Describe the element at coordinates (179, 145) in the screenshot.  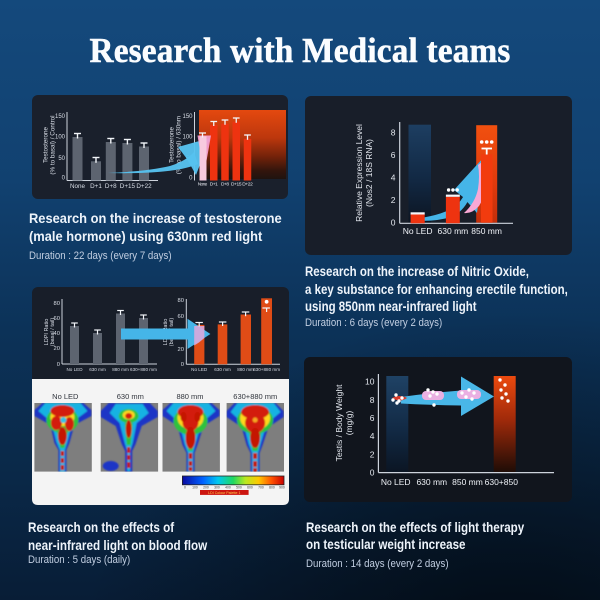
I see `svg-text: (% to basal) / 630nm` at that location.